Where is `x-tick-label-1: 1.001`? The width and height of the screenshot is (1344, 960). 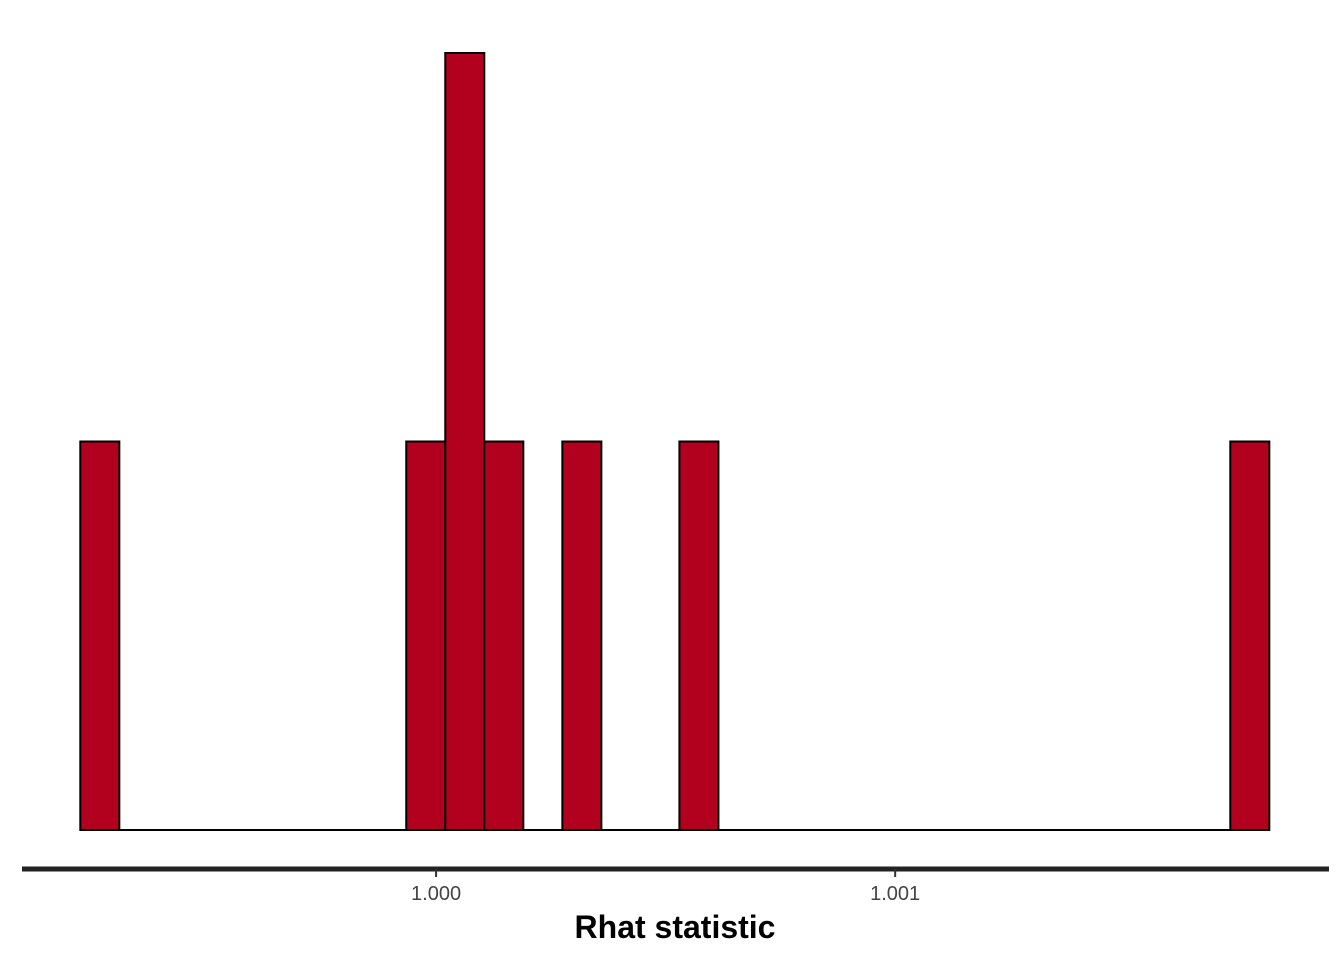
x-tick-label-1: 1.001 is located at coordinates (895, 894).